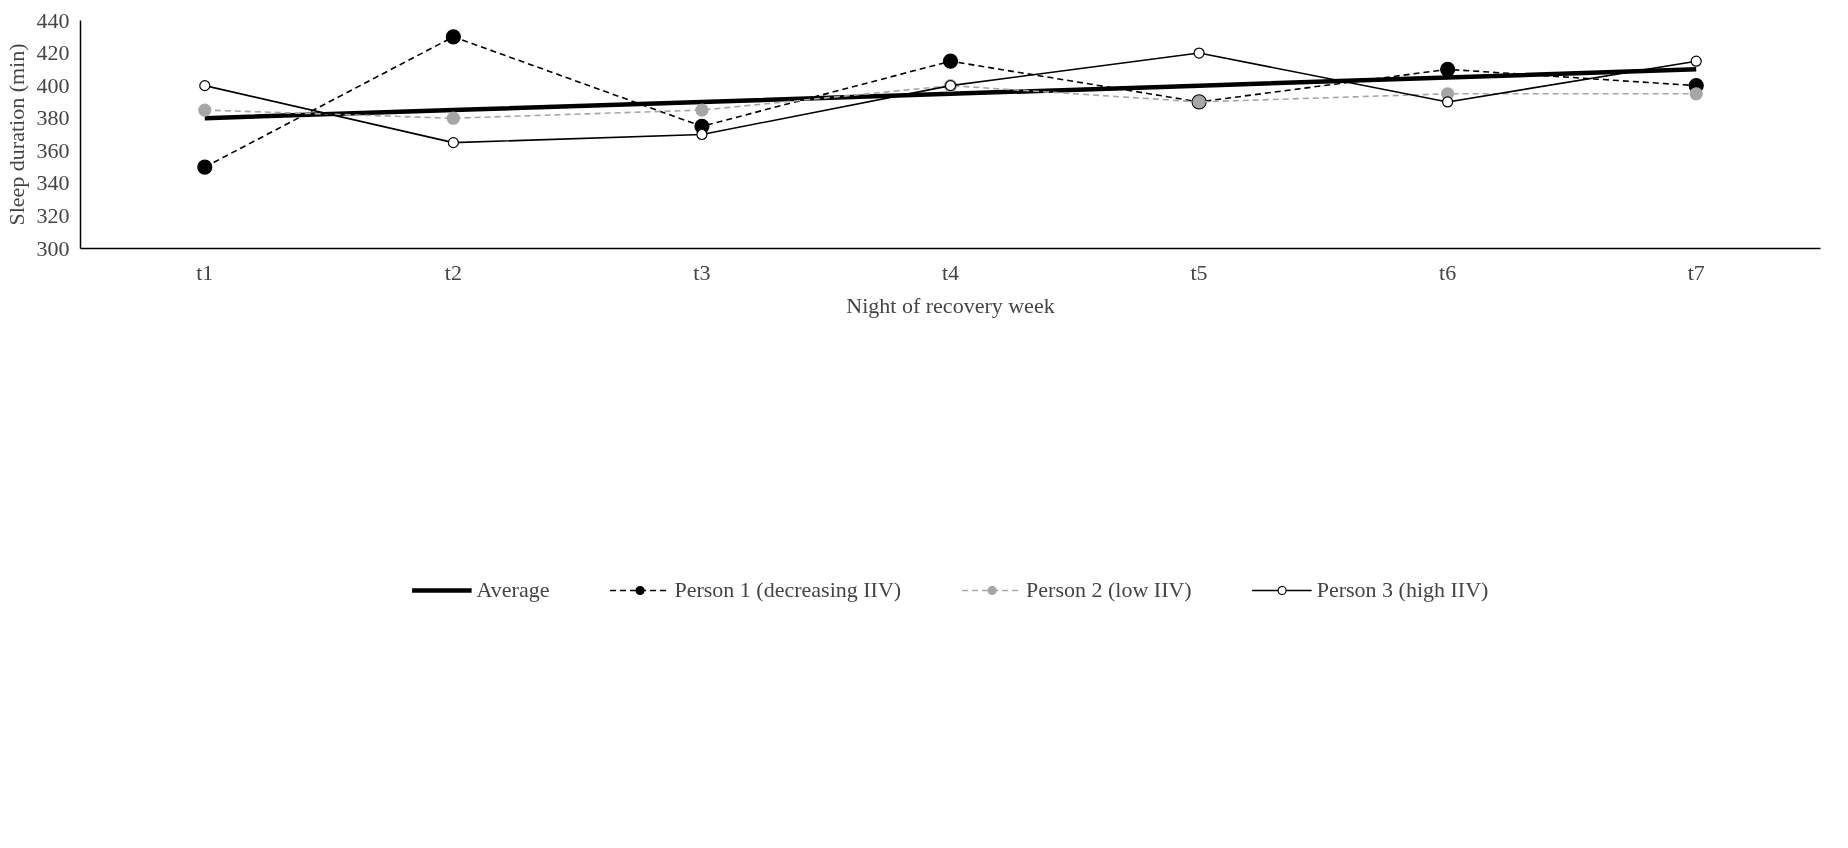 Image resolution: width=1848 pixels, height=848 pixels. What do you see at coordinates (453, 272) in the screenshot?
I see `x-tick-label: t2` at bounding box center [453, 272].